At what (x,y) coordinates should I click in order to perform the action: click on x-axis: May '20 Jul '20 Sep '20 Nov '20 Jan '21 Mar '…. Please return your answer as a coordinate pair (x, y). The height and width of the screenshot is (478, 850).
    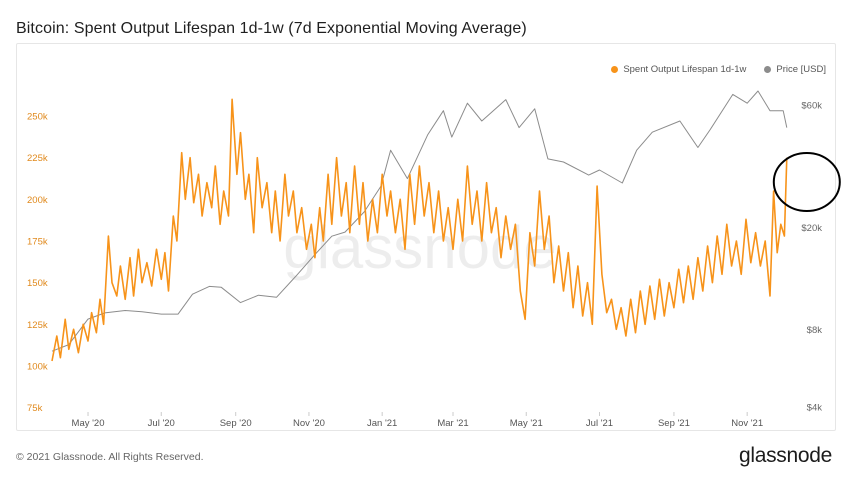
    Looking at the image, I should click on (417, 420).